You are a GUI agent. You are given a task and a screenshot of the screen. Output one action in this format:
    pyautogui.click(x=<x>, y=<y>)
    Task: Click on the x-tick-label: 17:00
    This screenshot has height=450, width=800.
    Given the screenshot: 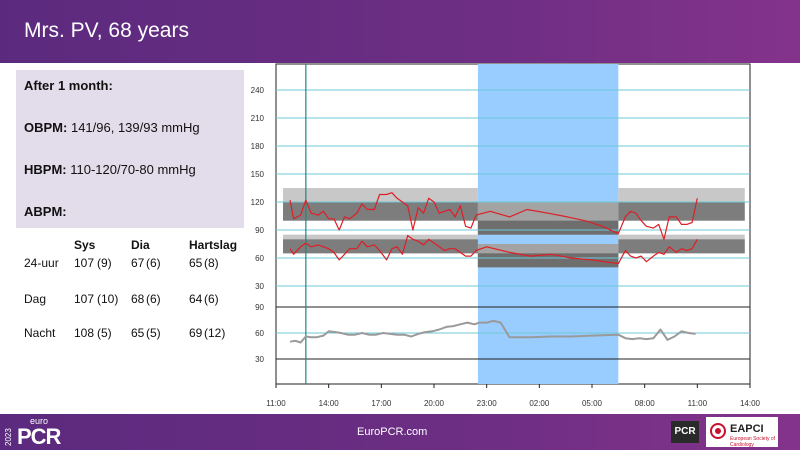 What is the action you would take?
    pyautogui.click(x=381, y=403)
    